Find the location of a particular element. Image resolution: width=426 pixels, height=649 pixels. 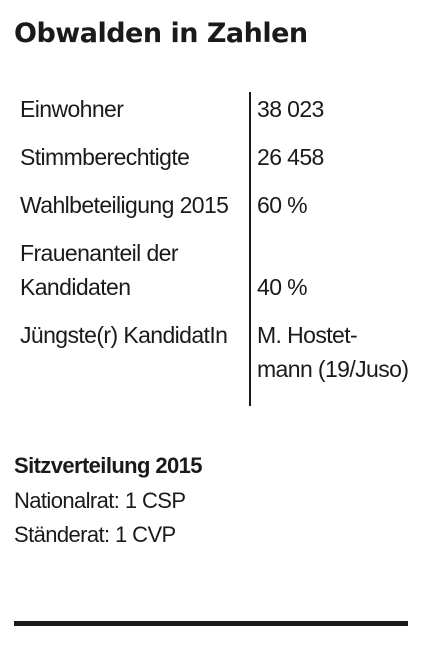

stat-row-frauenanteil: Frauenanteil der Kandidaten 40 % is located at coordinates (220, 270).